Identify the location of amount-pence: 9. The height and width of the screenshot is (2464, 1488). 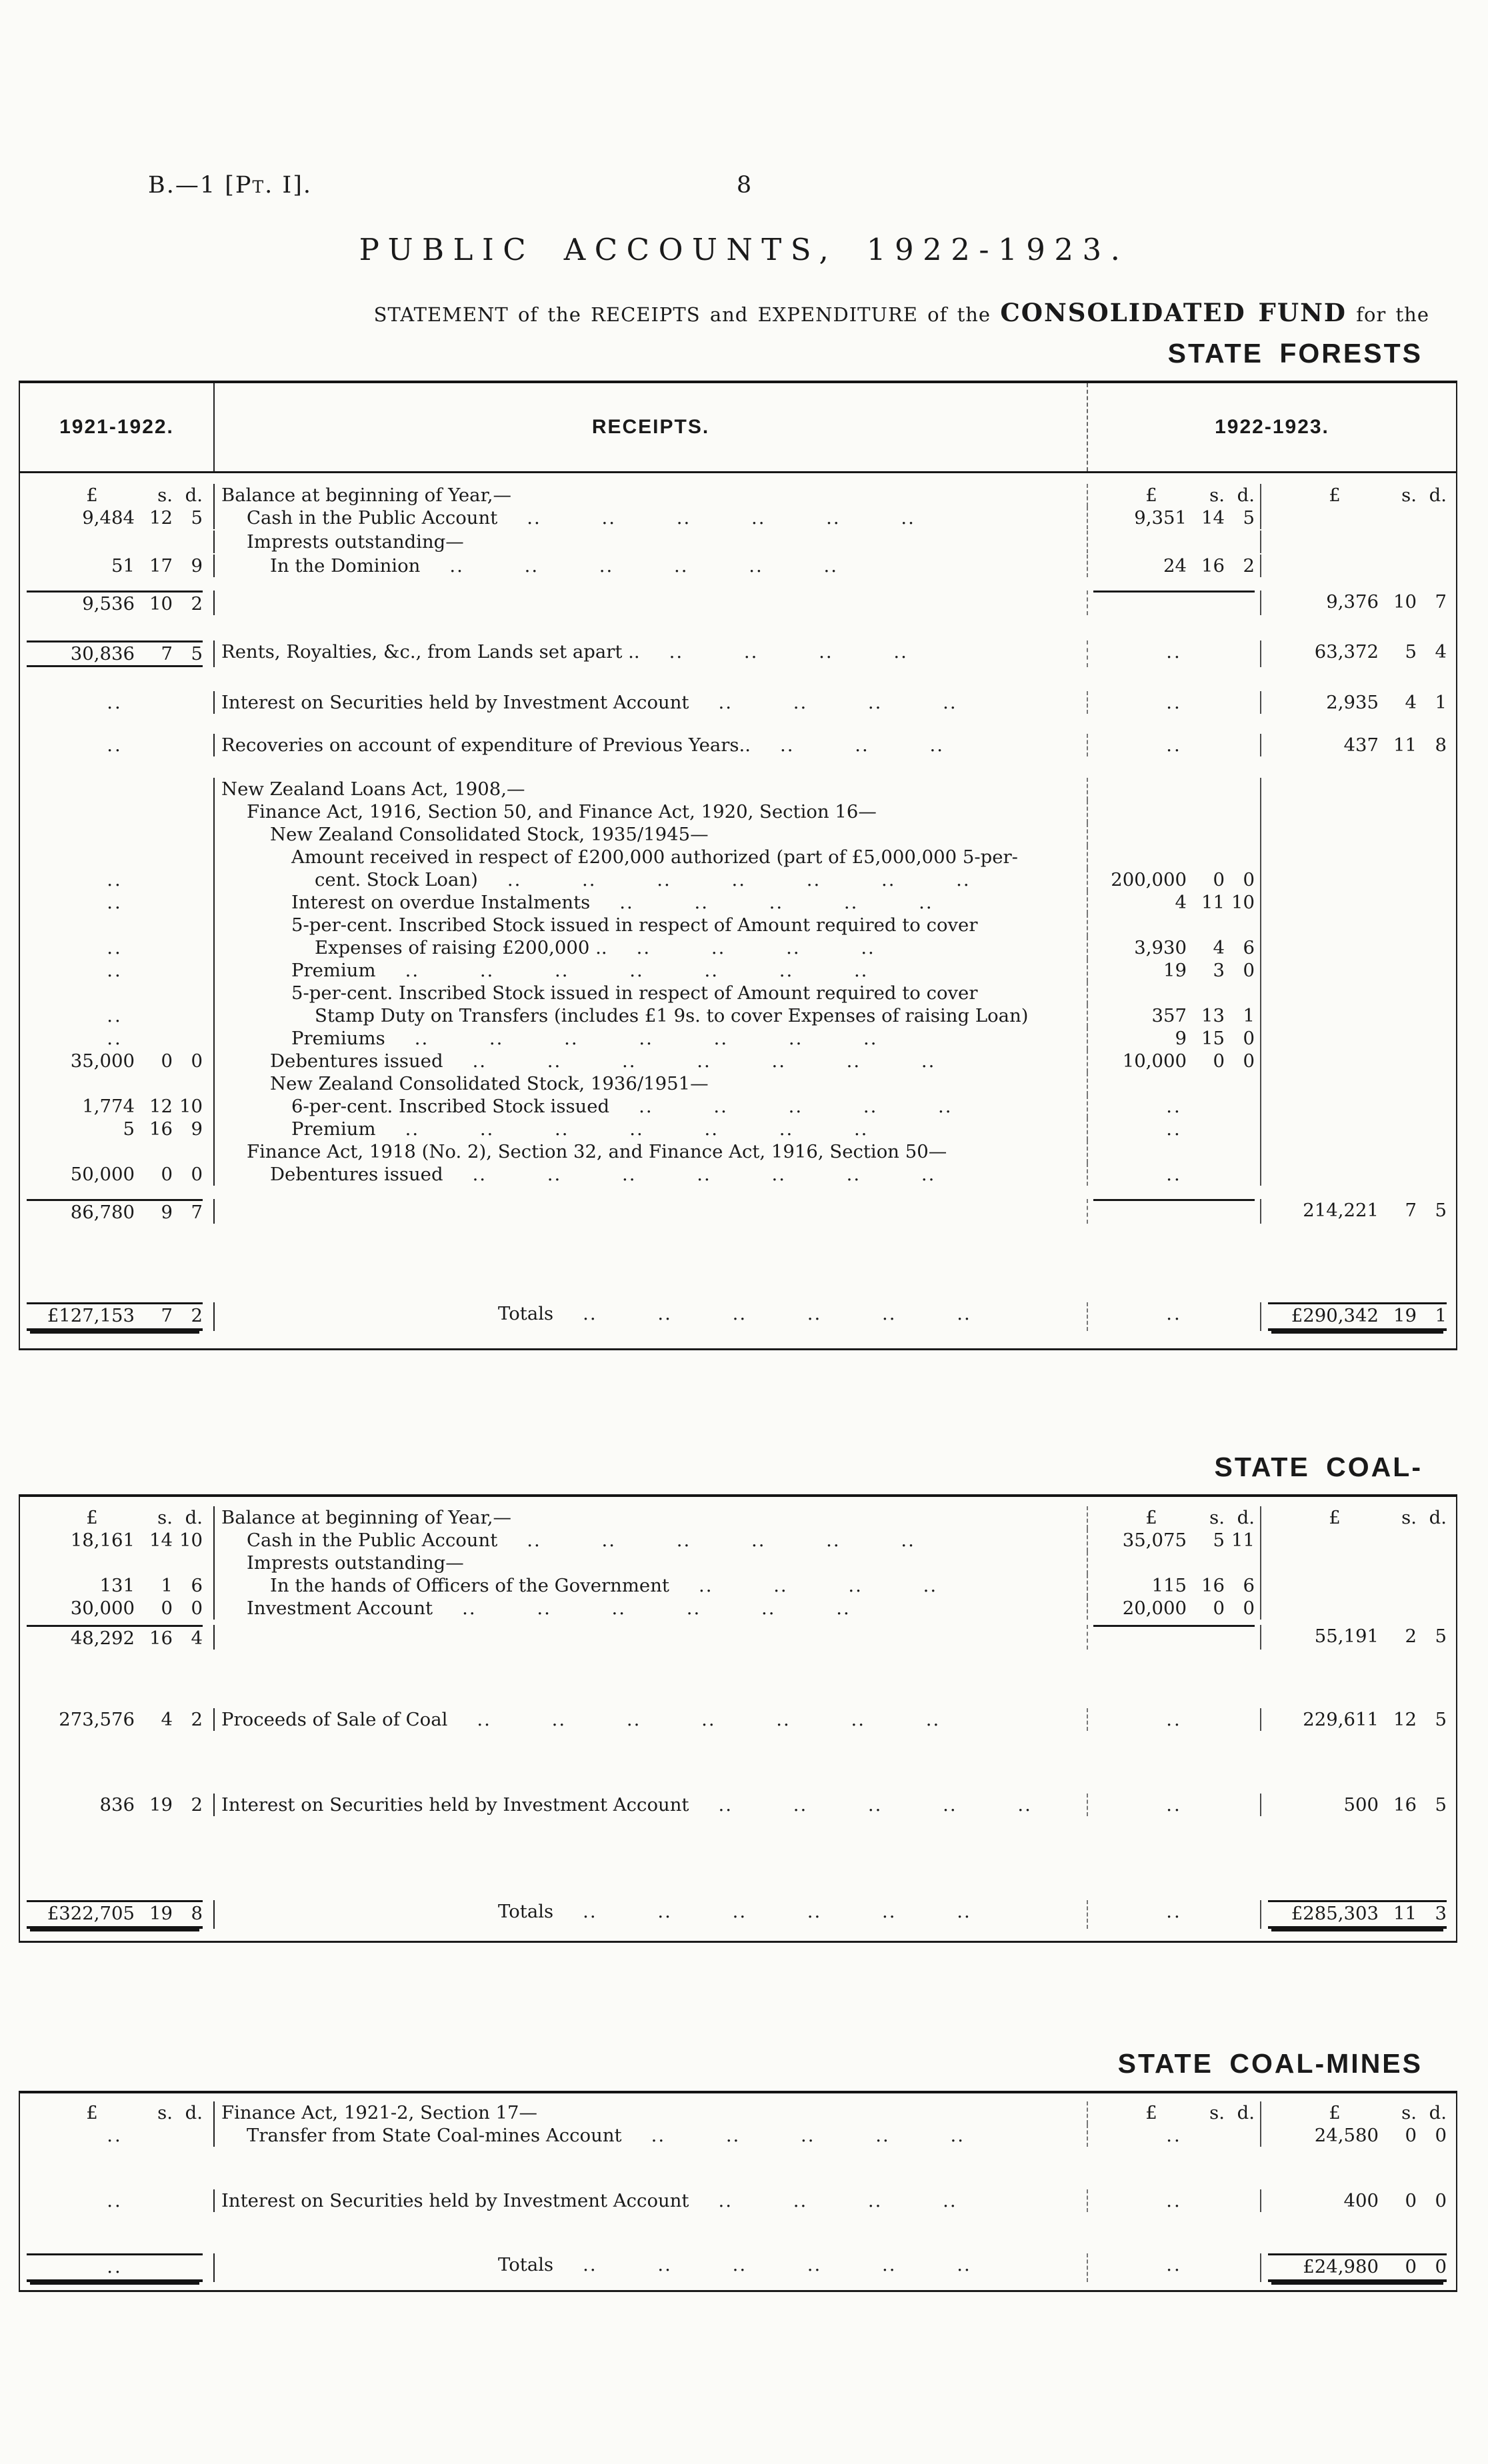
(197, 1129).